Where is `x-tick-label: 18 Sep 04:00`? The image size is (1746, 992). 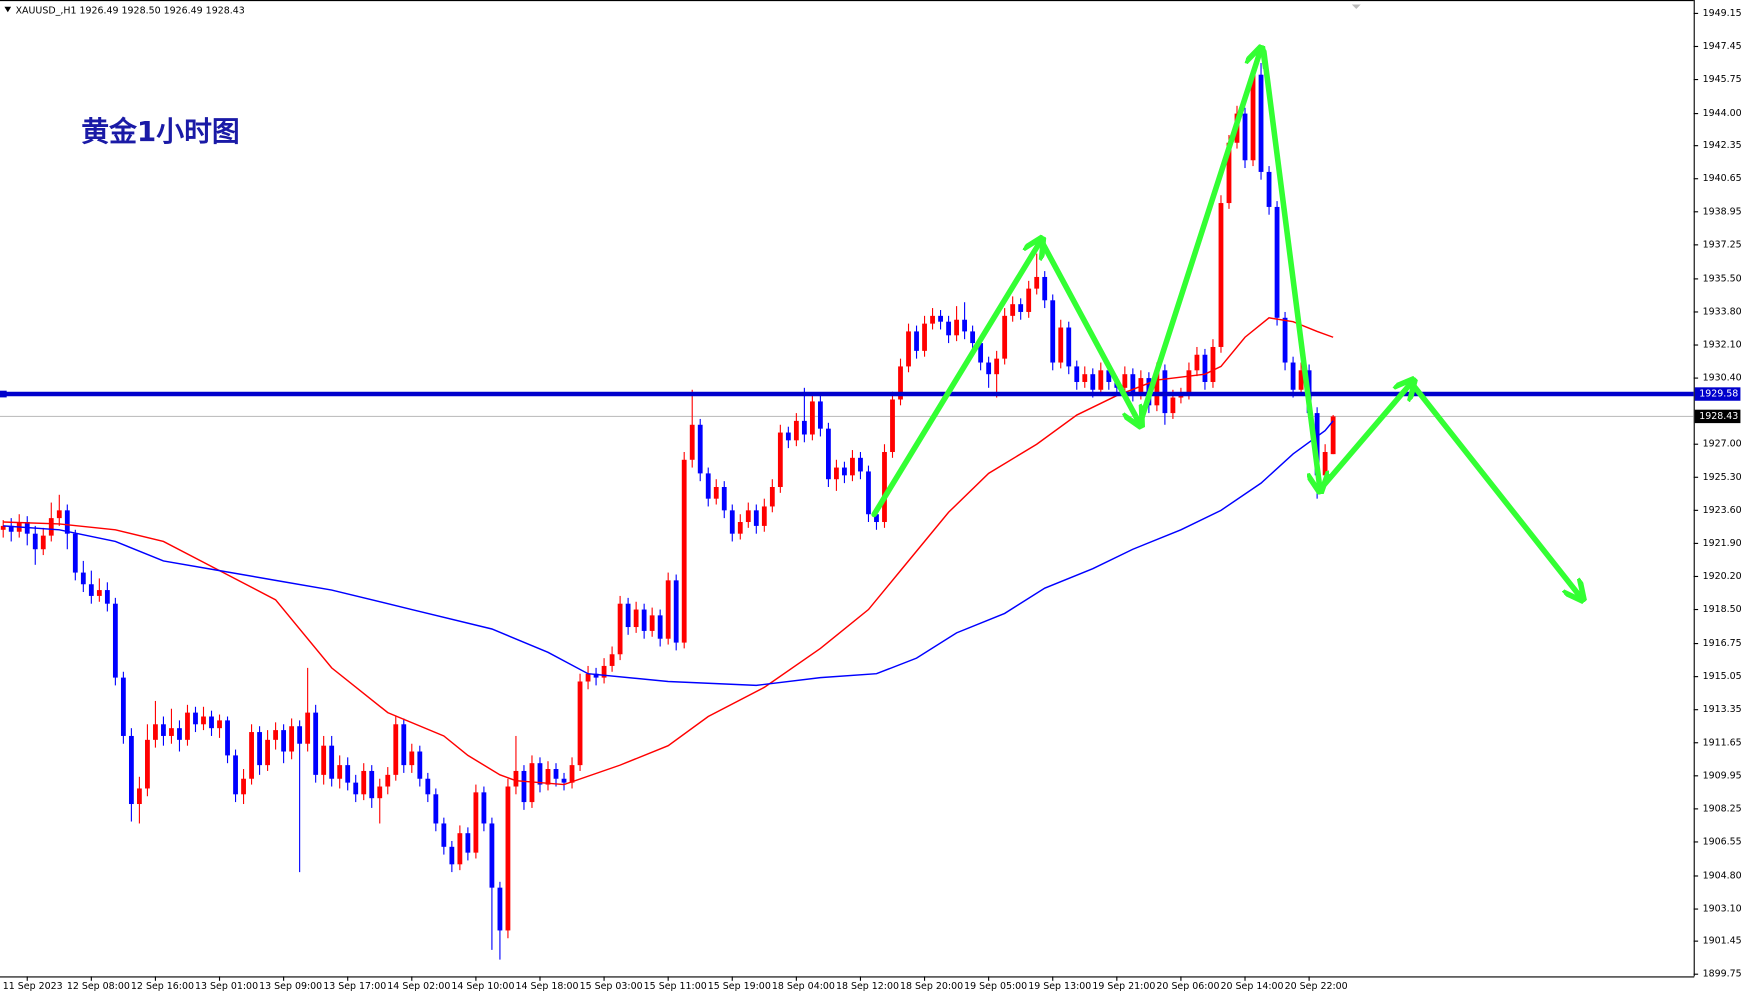 x-tick-label: 18 Sep 04:00 is located at coordinates (803, 986).